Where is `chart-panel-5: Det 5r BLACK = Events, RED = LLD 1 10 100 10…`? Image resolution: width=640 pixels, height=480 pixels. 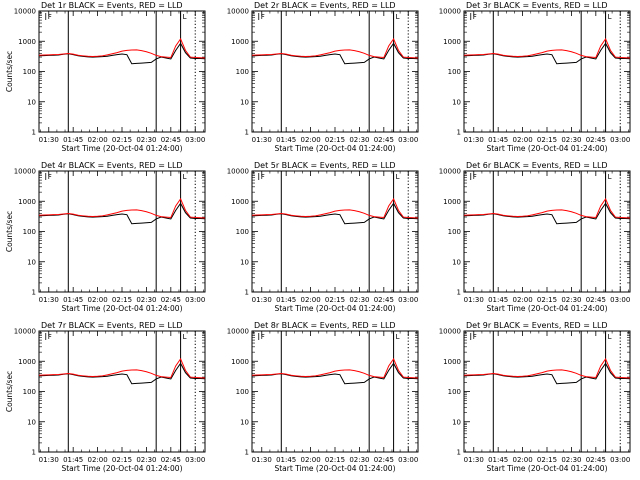 chart-panel-5: Det 5r BLACK = Events, RED = LLD 1 10 100 10… is located at coordinates (323, 237).